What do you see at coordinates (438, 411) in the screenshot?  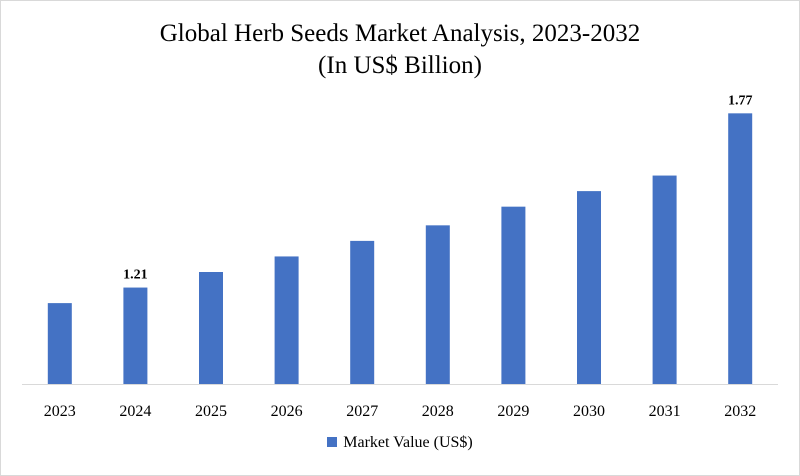 I see `x-tick-label: 2028` at bounding box center [438, 411].